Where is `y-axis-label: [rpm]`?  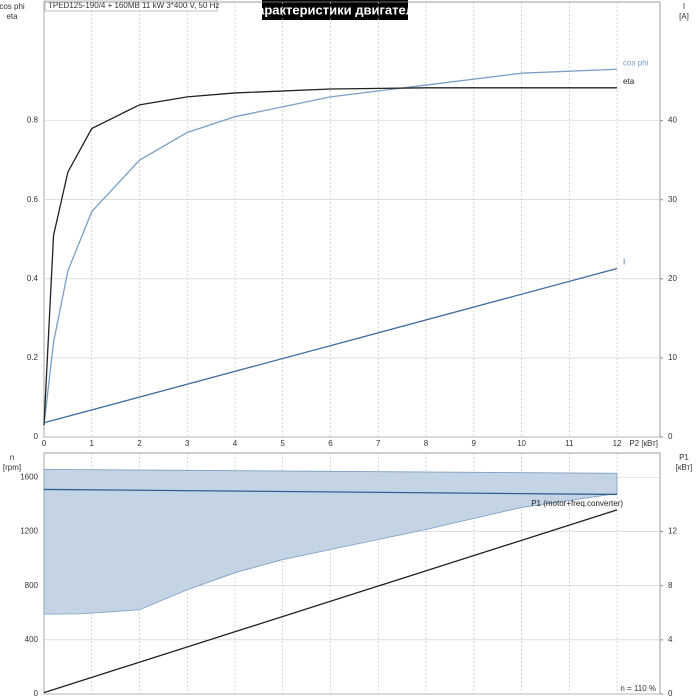
y-axis-label: [rpm] is located at coordinates (12, 467).